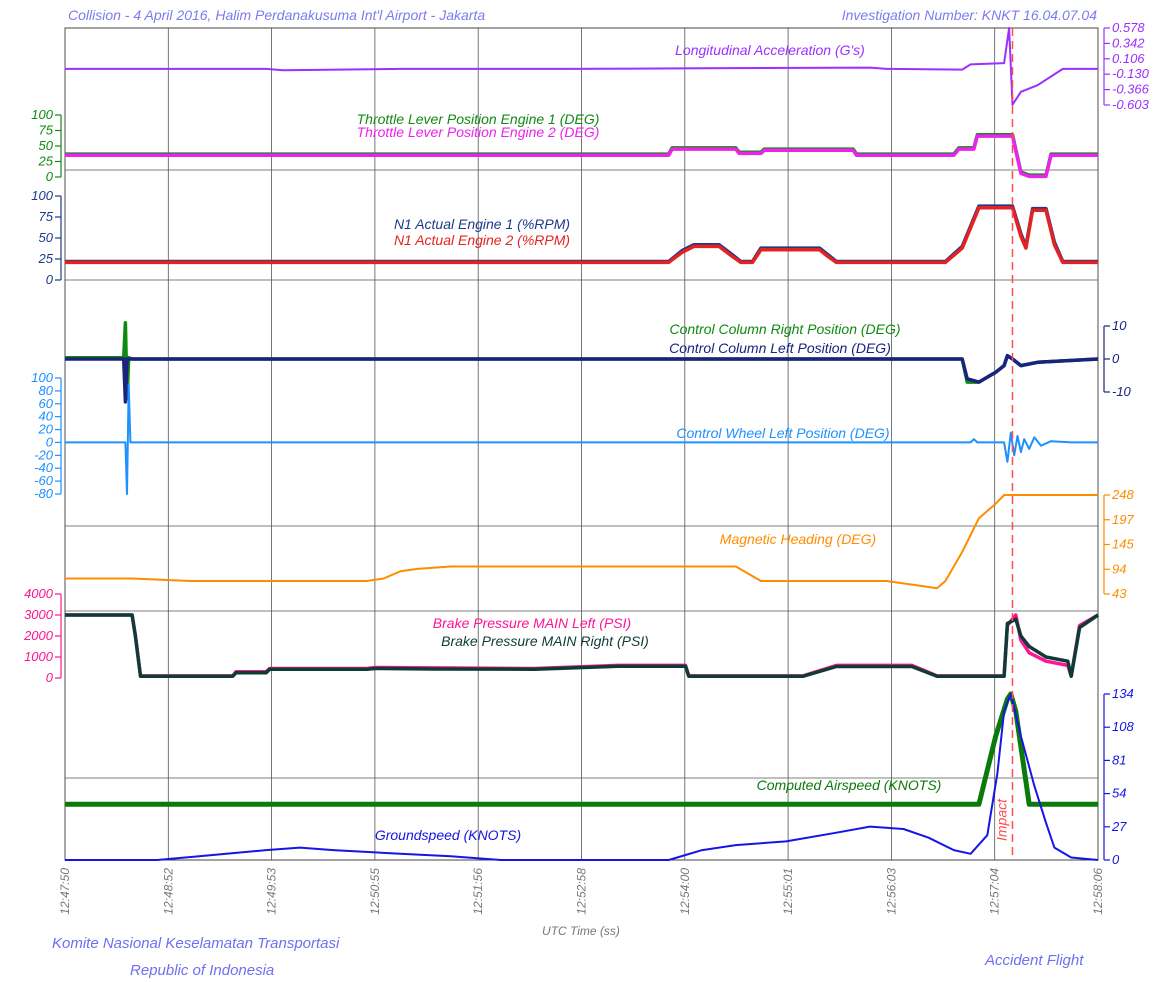 This screenshot has width=1176, height=982. I want to click on y-tick-label: 20, so click(46, 429).